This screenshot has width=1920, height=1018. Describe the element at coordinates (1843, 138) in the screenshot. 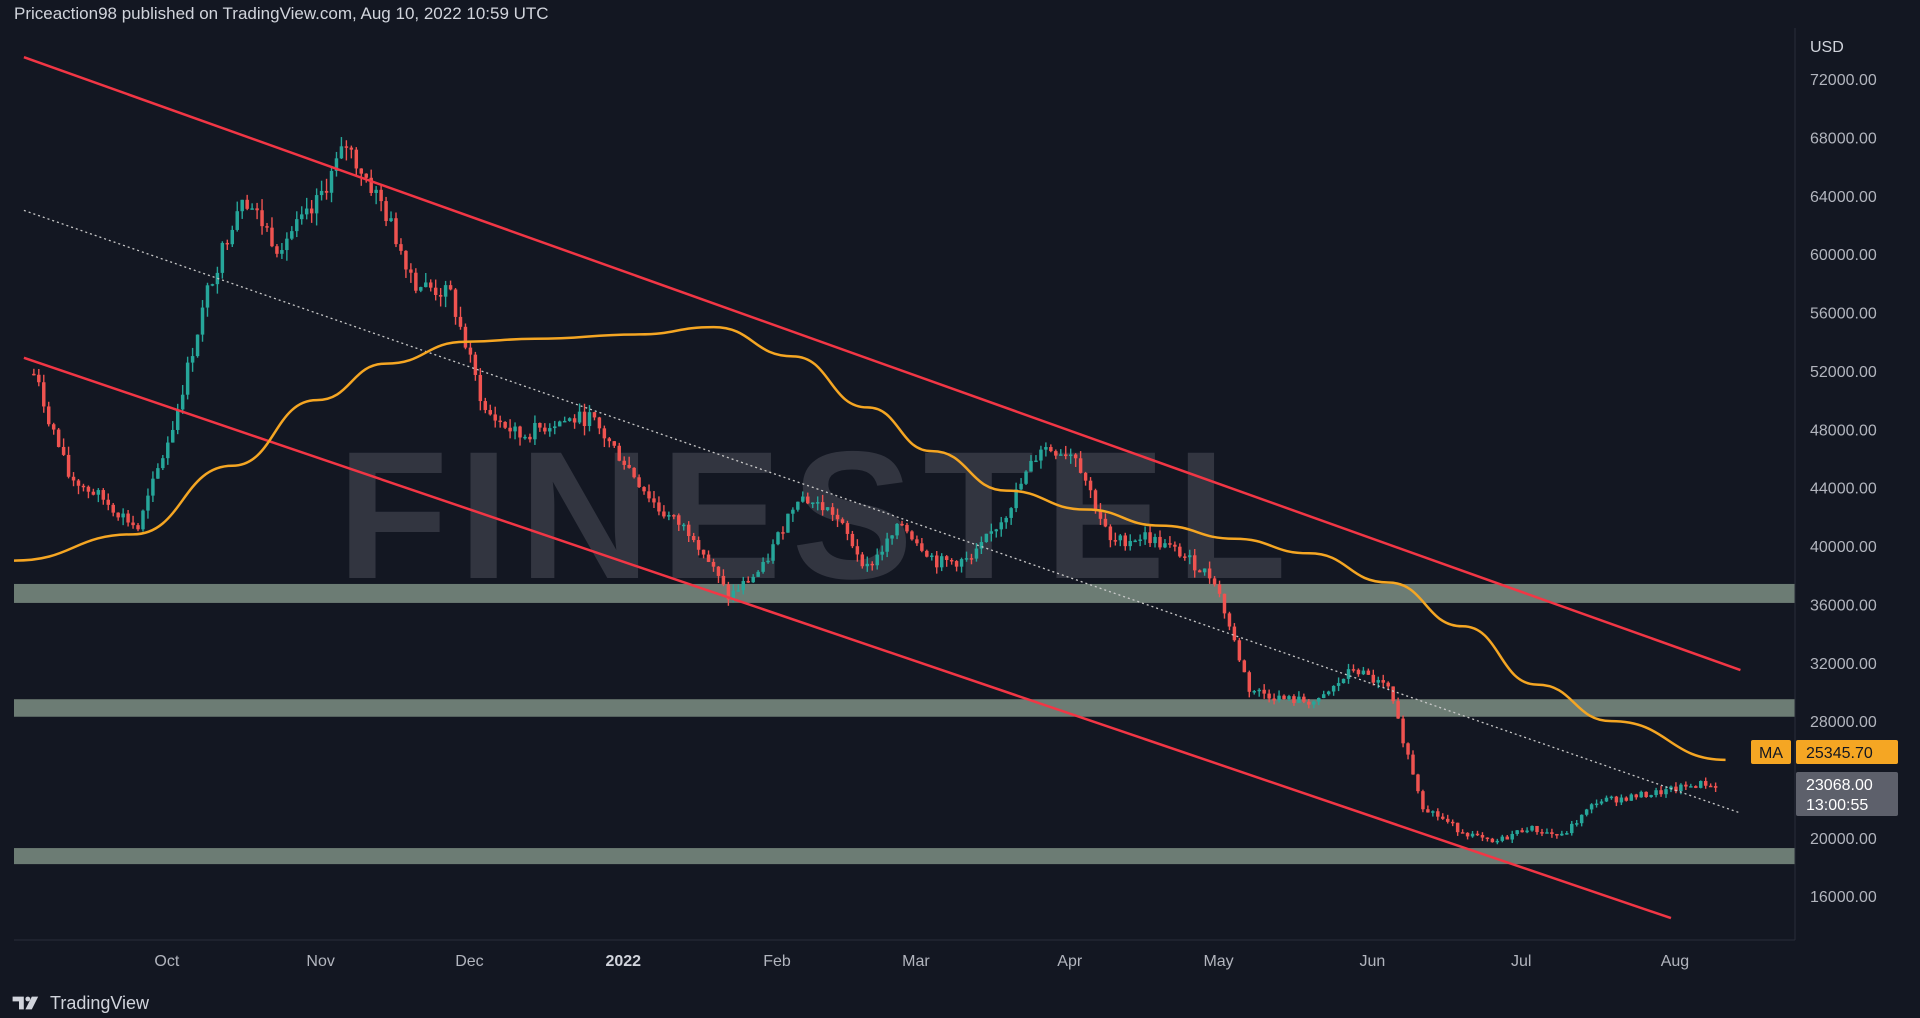

I see `y-tick-label: 68000.00` at that location.